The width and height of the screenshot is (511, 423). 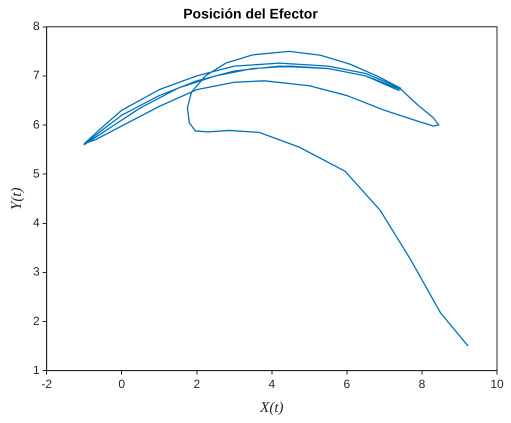 I want to click on x-tick-label: 8, so click(x=422, y=384).